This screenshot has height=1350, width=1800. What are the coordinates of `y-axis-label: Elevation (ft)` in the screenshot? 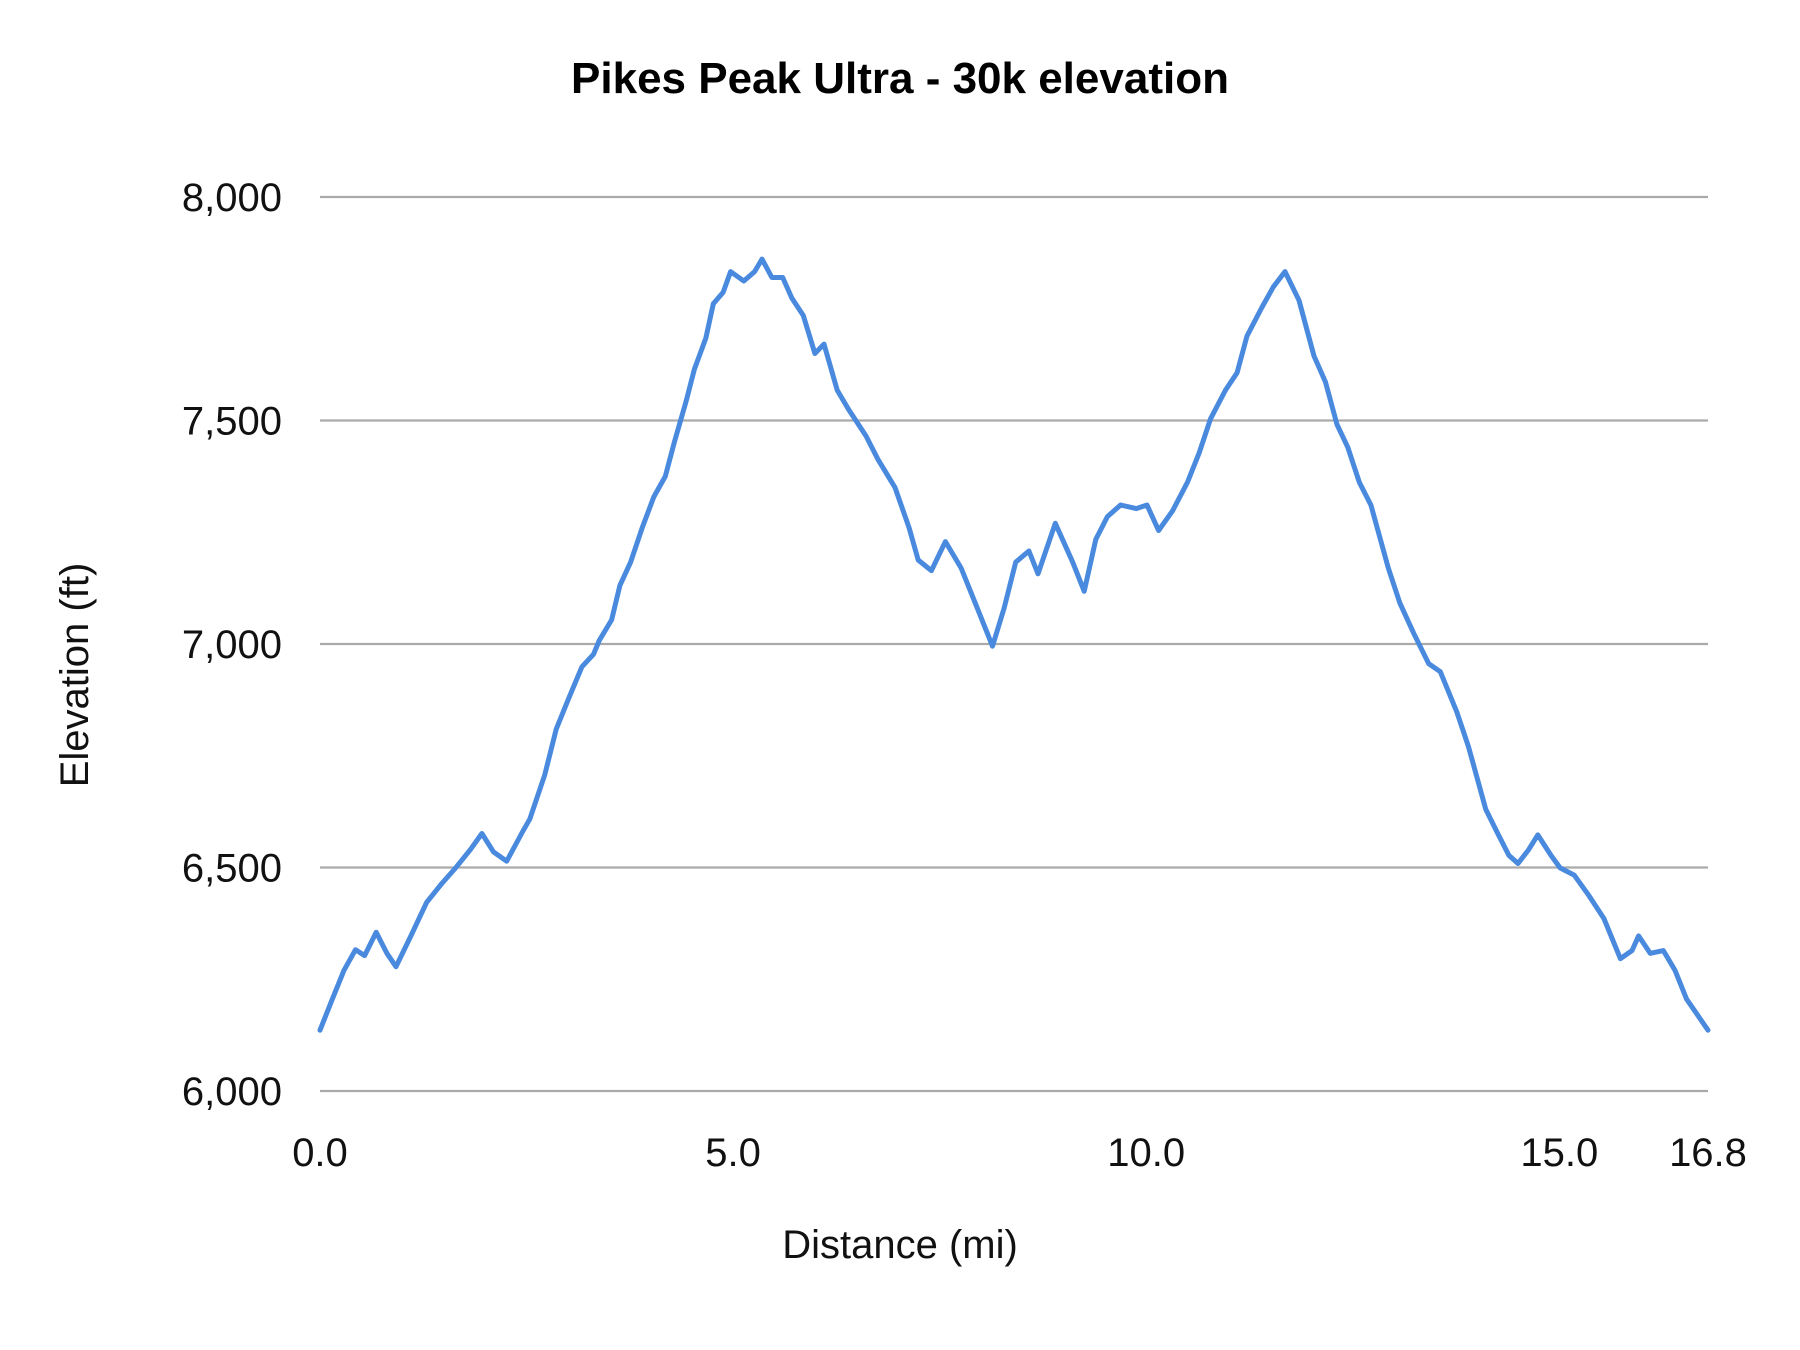 It's located at (75, 675).